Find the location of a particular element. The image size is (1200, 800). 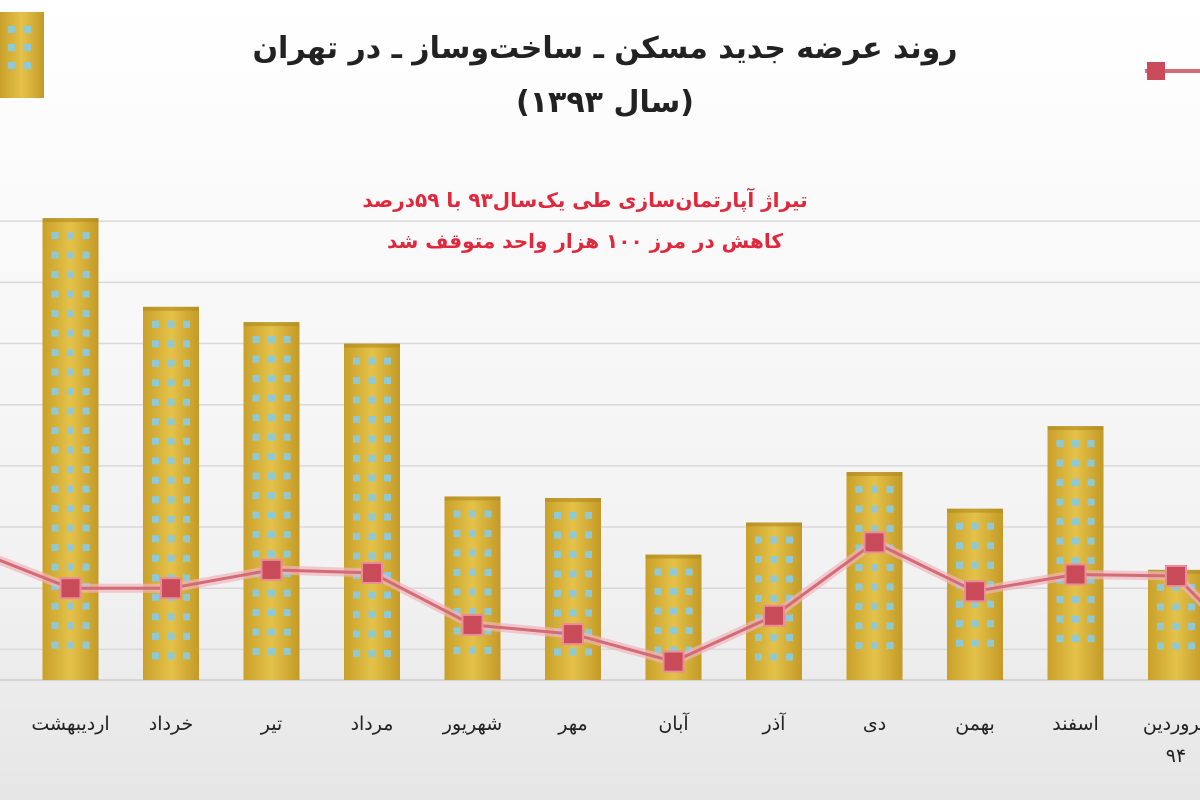

x-tick-label: مرداد is located at coordinates (372, 724).